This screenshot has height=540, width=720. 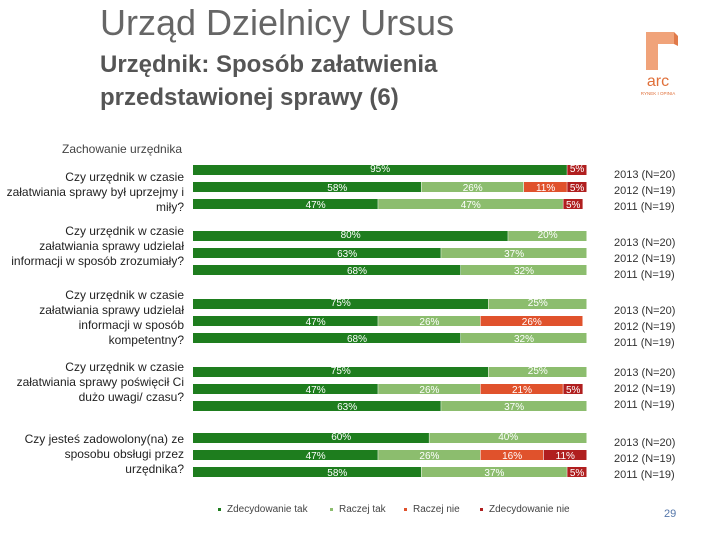 I want to click on data-label: 16%, so click(x=512, y=456).